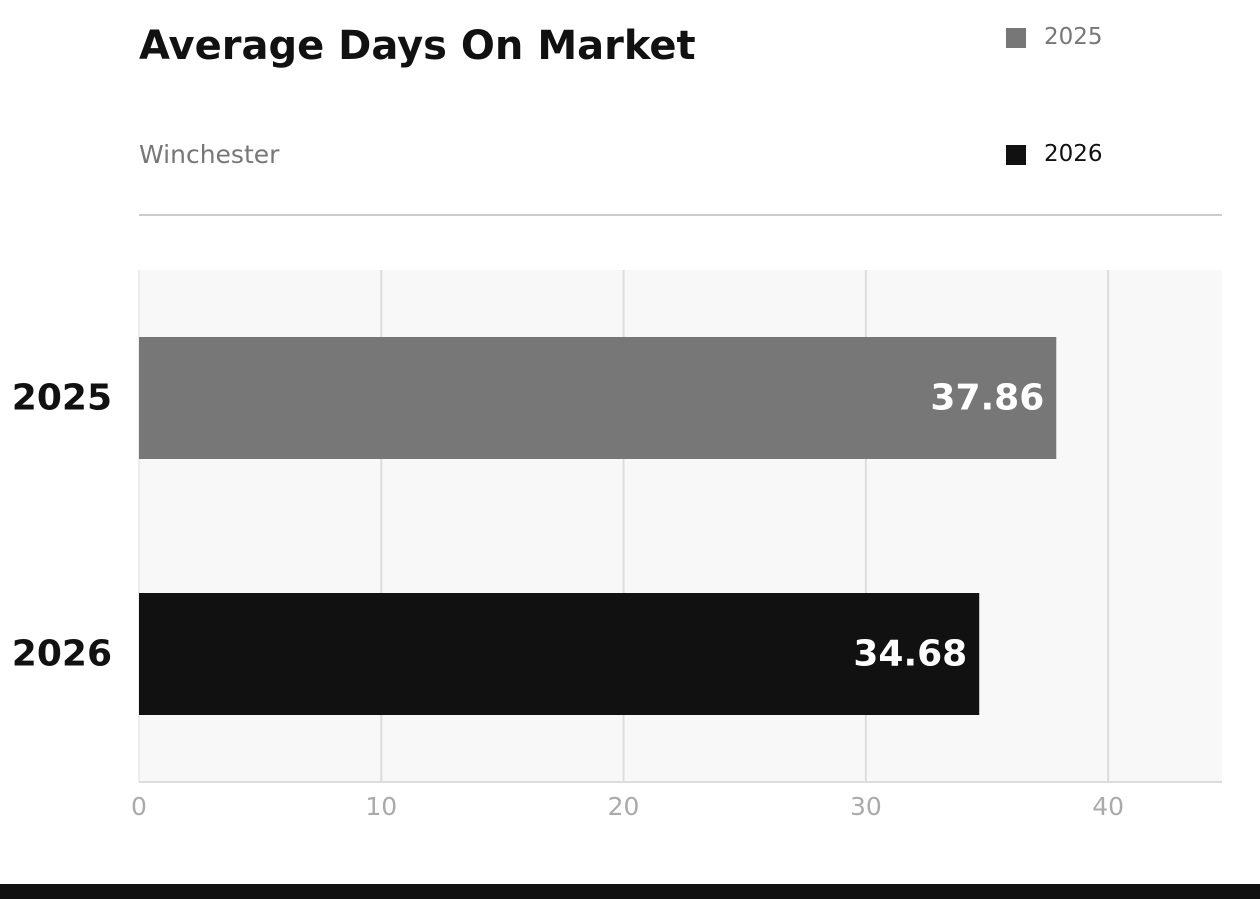 This screenshot has width=1260, height=899. What do you see at coordinates (1016, 154) in the screenshot?
I see `legend-swatch-2026` at bounding box center [1016, 154].